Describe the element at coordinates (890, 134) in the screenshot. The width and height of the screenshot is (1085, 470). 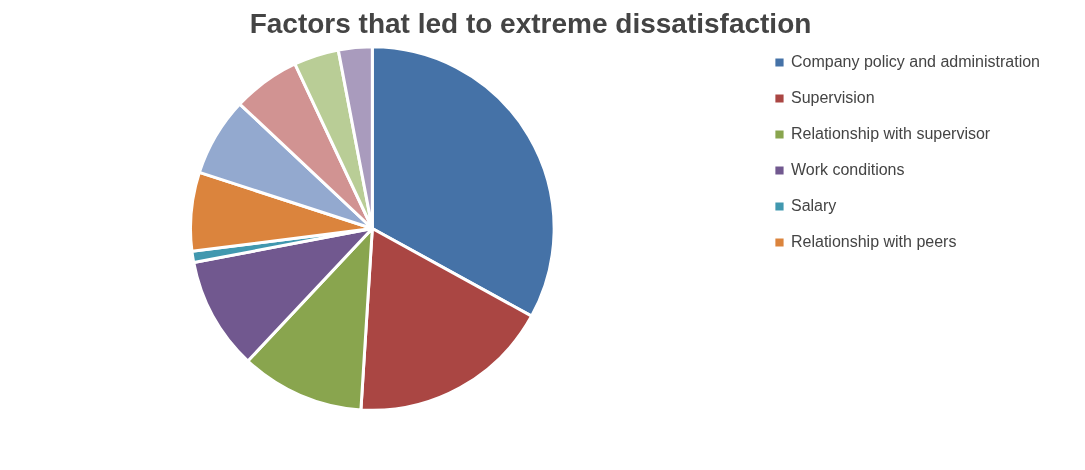
I see `legend-label: Relationship with supervisor` at that location.